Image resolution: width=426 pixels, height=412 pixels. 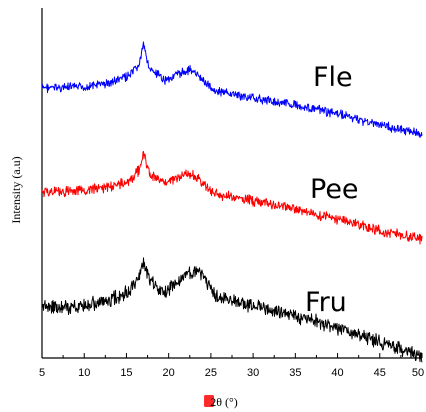 What do you see at coordinates (42, 373) in the screenshot?
I see `x-tick-label: 5` at bounding box center [42, 373].